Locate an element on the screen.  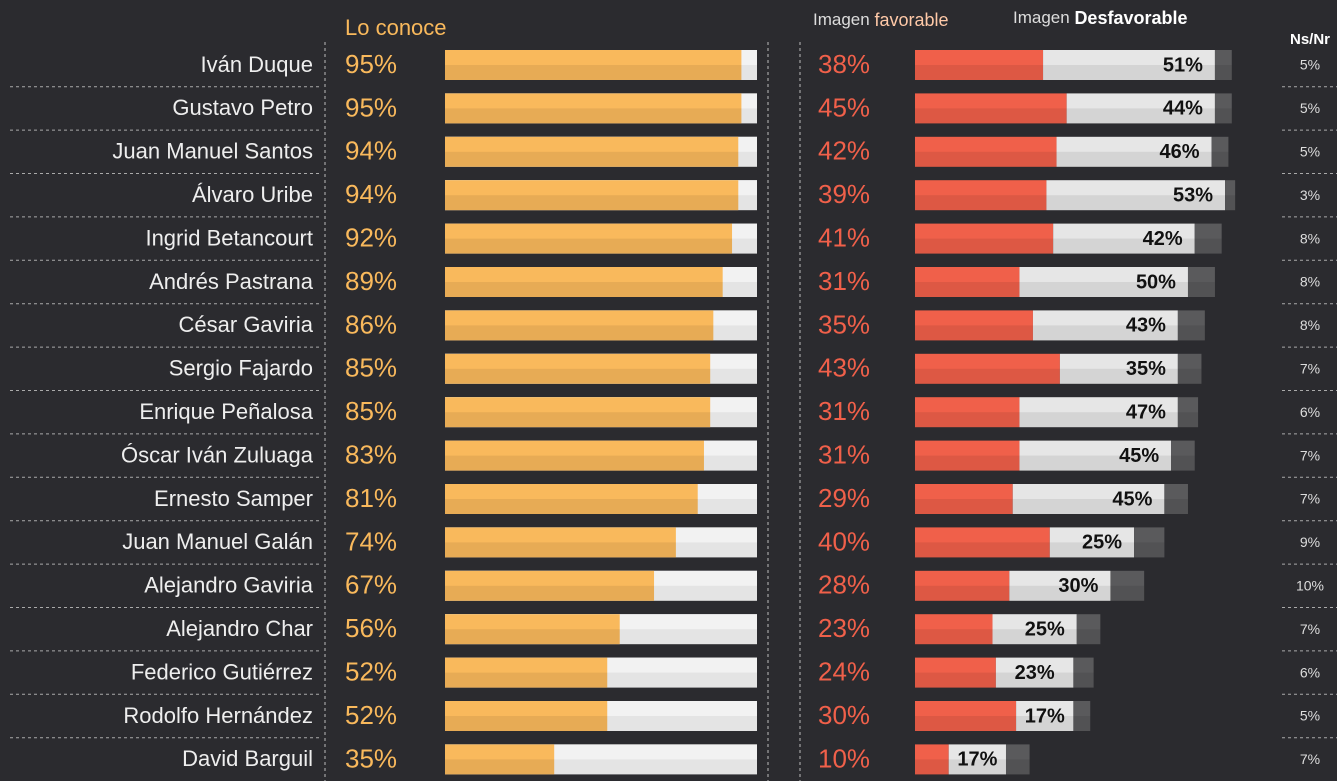
category-label: Ingrid Betancourt is located at coordinates (229, 237).